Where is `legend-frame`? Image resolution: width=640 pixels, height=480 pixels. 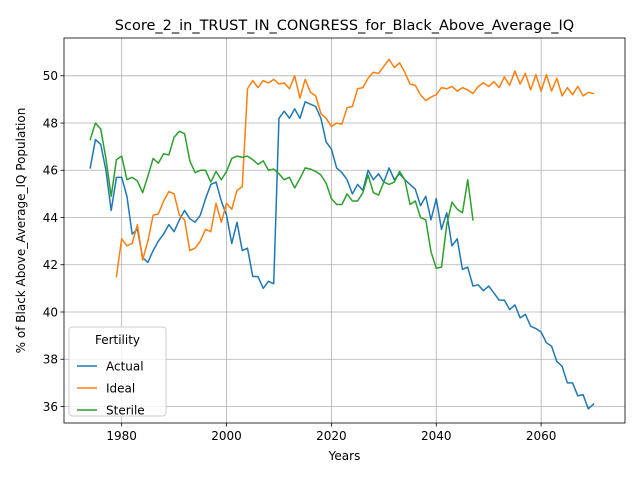
legend-frame is located at coordinates (117, 371).